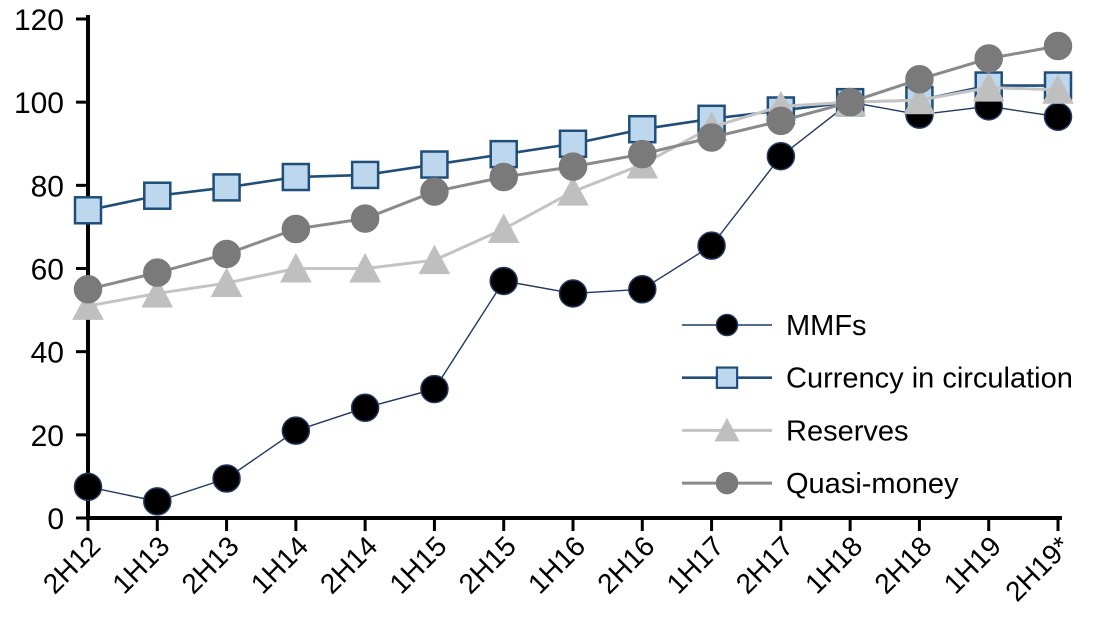  Describe the element at coordinates (47, 353) in the screenshot. I see `y-axis-tick-label: 40` at that location.